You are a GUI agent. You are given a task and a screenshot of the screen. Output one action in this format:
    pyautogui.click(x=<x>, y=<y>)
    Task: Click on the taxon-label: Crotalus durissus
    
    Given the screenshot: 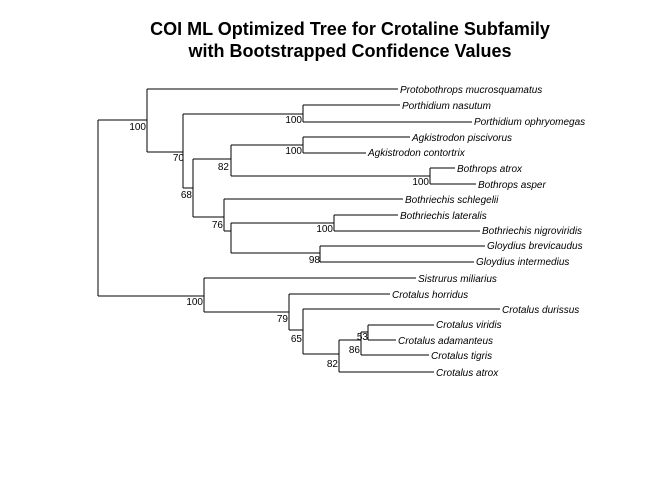 What is the action you would take?
    pyautogui.click(x=540, y=310)
    